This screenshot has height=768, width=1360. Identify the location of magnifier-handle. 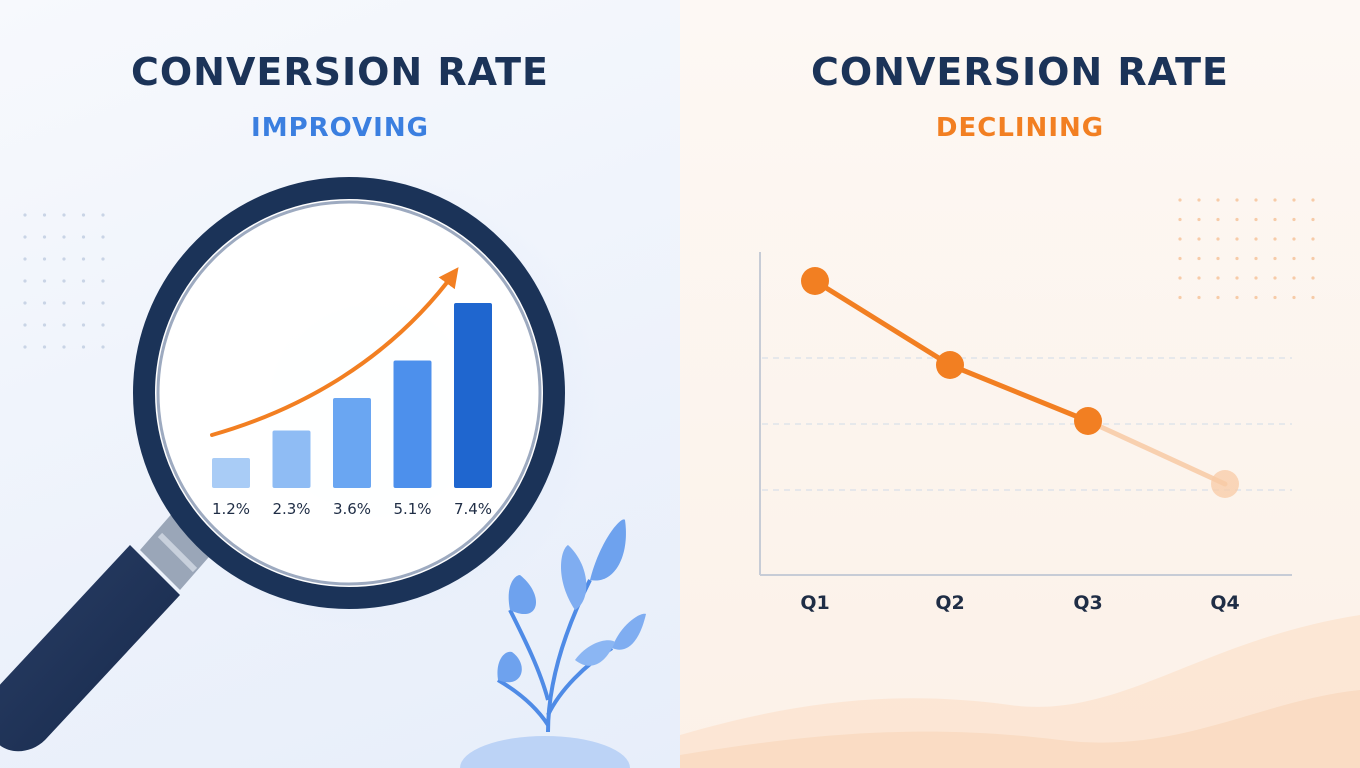
(107, 631).